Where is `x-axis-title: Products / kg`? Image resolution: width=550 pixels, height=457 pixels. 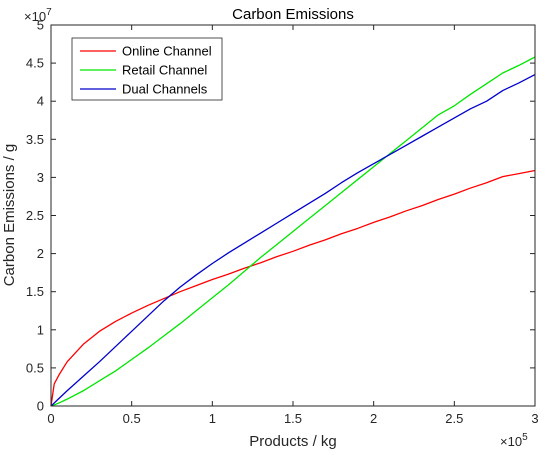 x-axis-title: Products / kg is located at coordinates (293, 441).